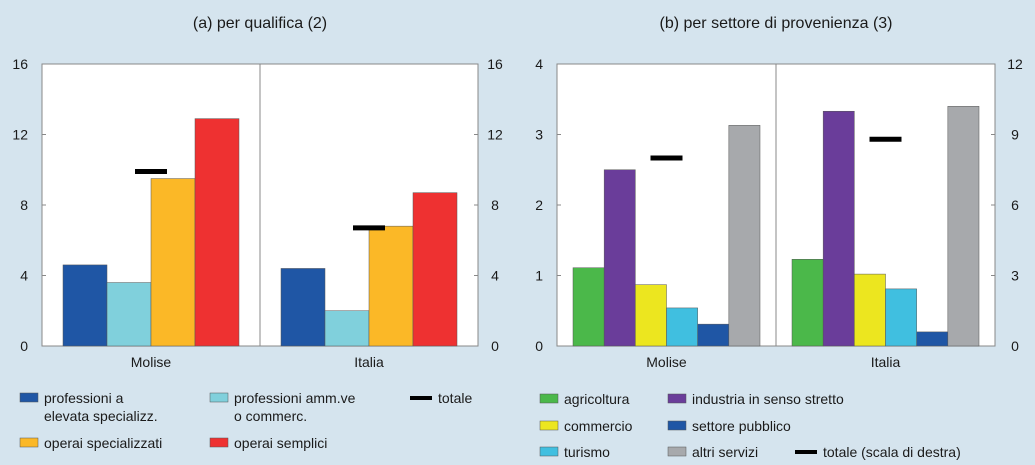  What do you see at coordinates (776, 23) in the screenshot?
I see `chart-title: (b) per settore di provenienza (3)` at bounding box center [776, 23].